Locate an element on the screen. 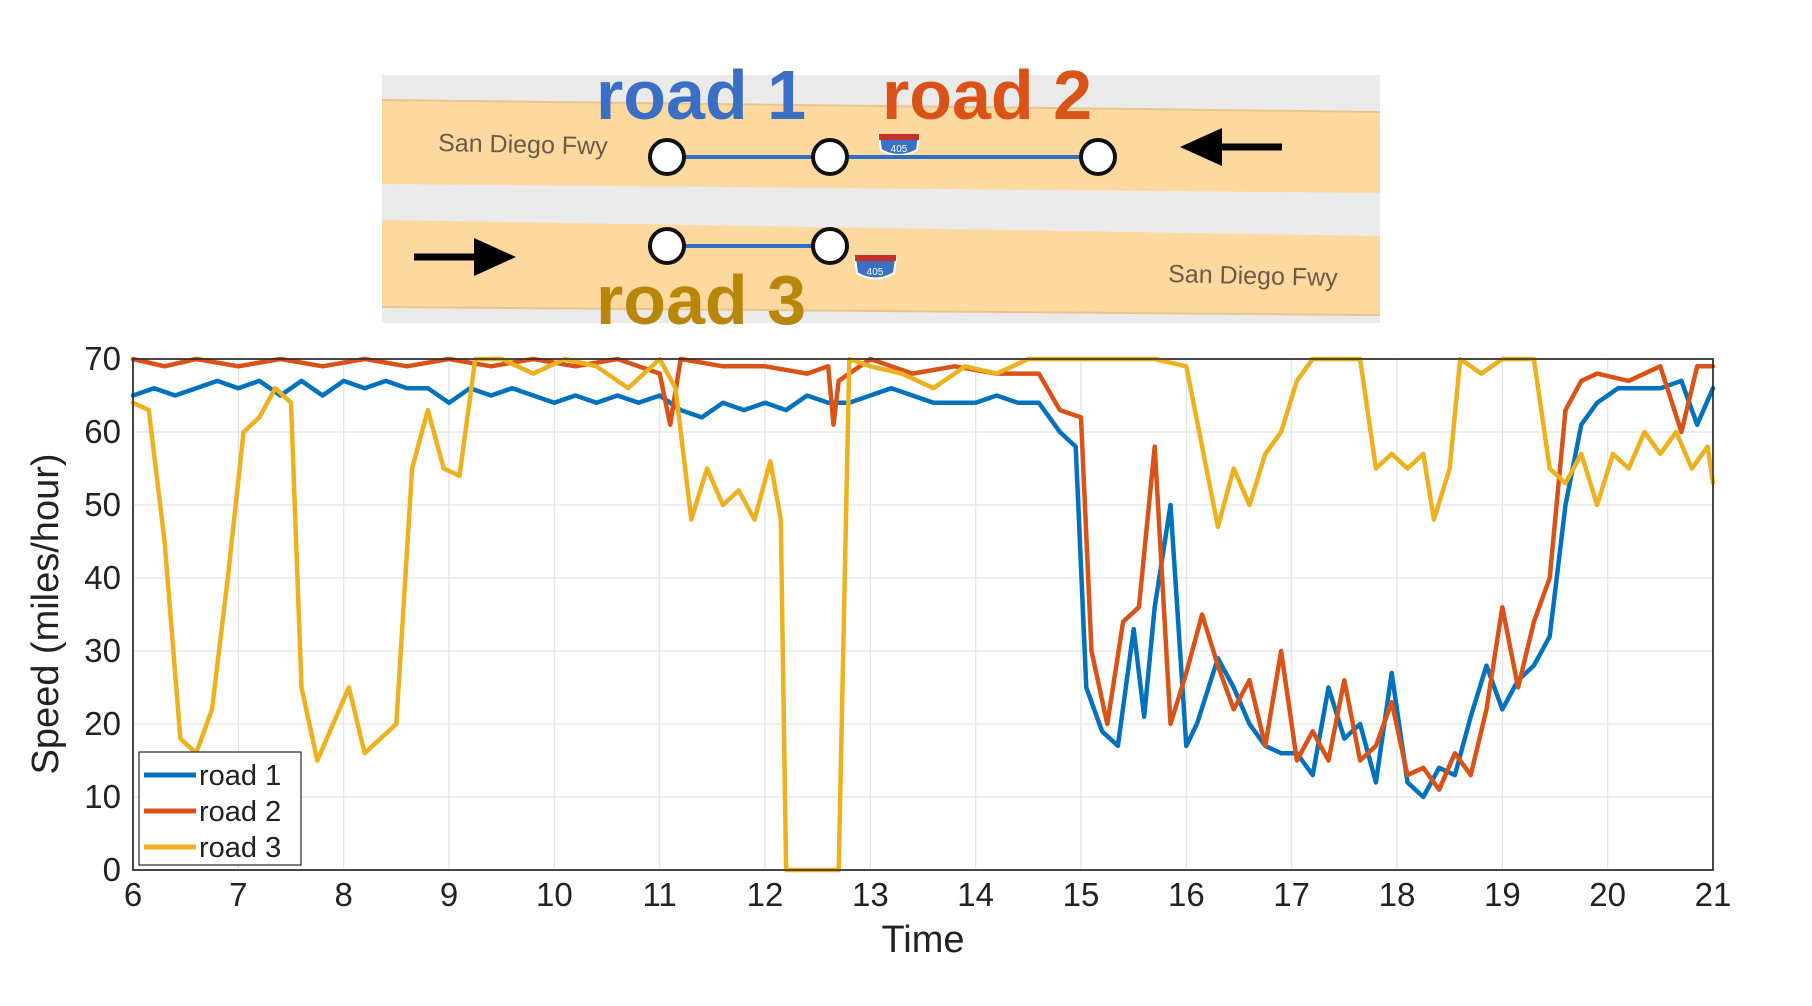 The height and width of the screenshot is (1006, 1812). x-tick-label: 10 is located at coordinates (554, 894).